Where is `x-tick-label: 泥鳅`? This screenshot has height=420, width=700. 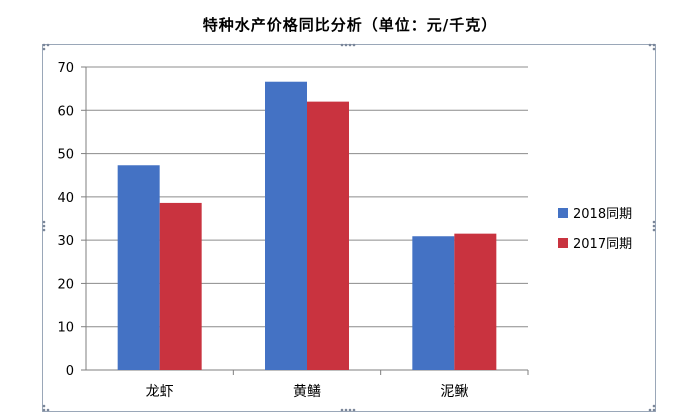 x-tick-label: 泥鳅 is located at coordinates (454, 392).